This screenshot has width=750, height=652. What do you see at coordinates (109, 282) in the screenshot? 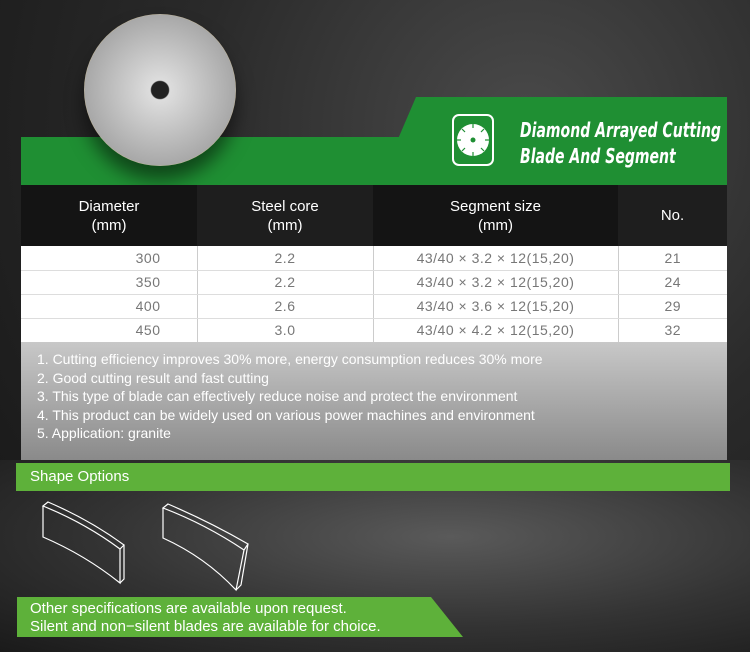
I see `cell: 350` at bounding box center [109, 282].